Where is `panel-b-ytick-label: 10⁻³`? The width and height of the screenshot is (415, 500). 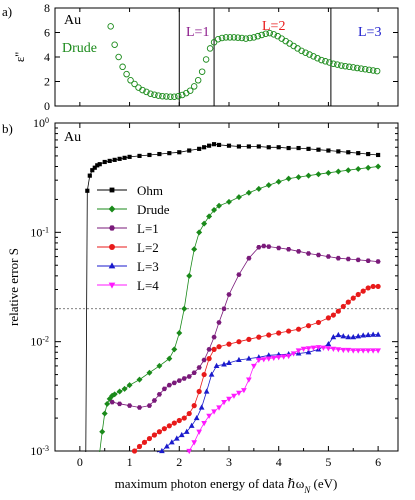 panel-b-ytick-label: 10⁻³ is located at coordinates (39, 451).